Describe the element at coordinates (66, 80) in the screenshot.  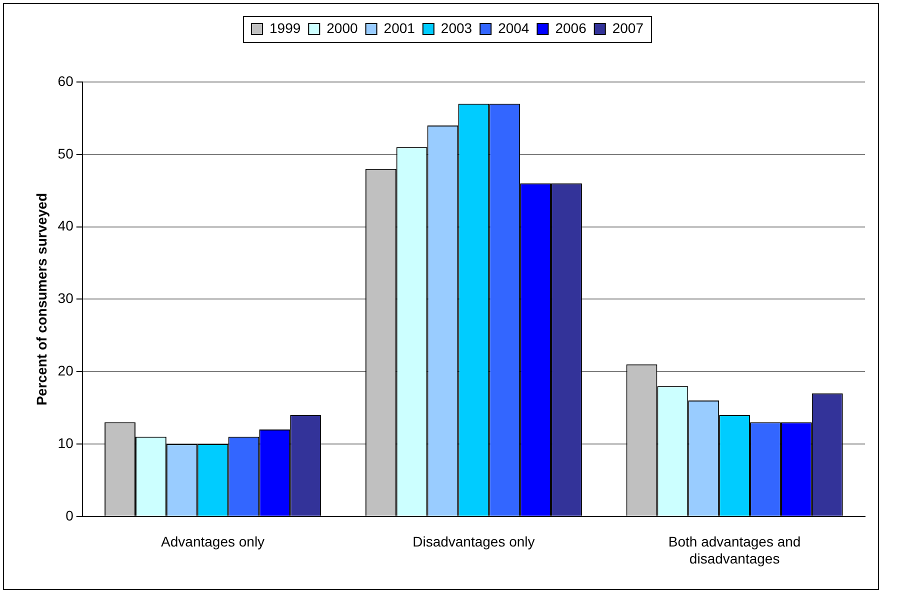
I see `y-tick-label: 60` at that location.